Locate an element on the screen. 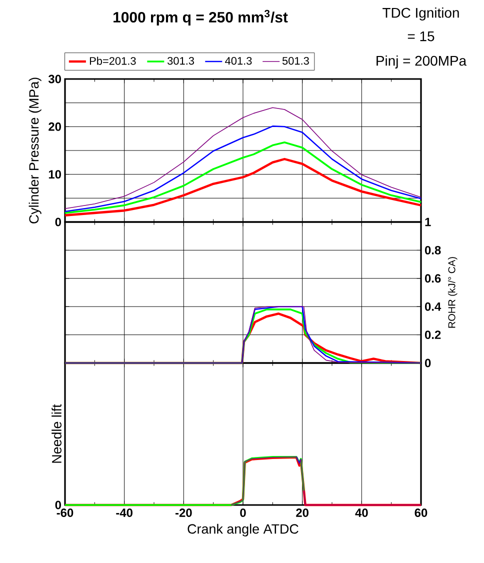  text: Pinj = 200MPa is located at coordinates (421, 62).